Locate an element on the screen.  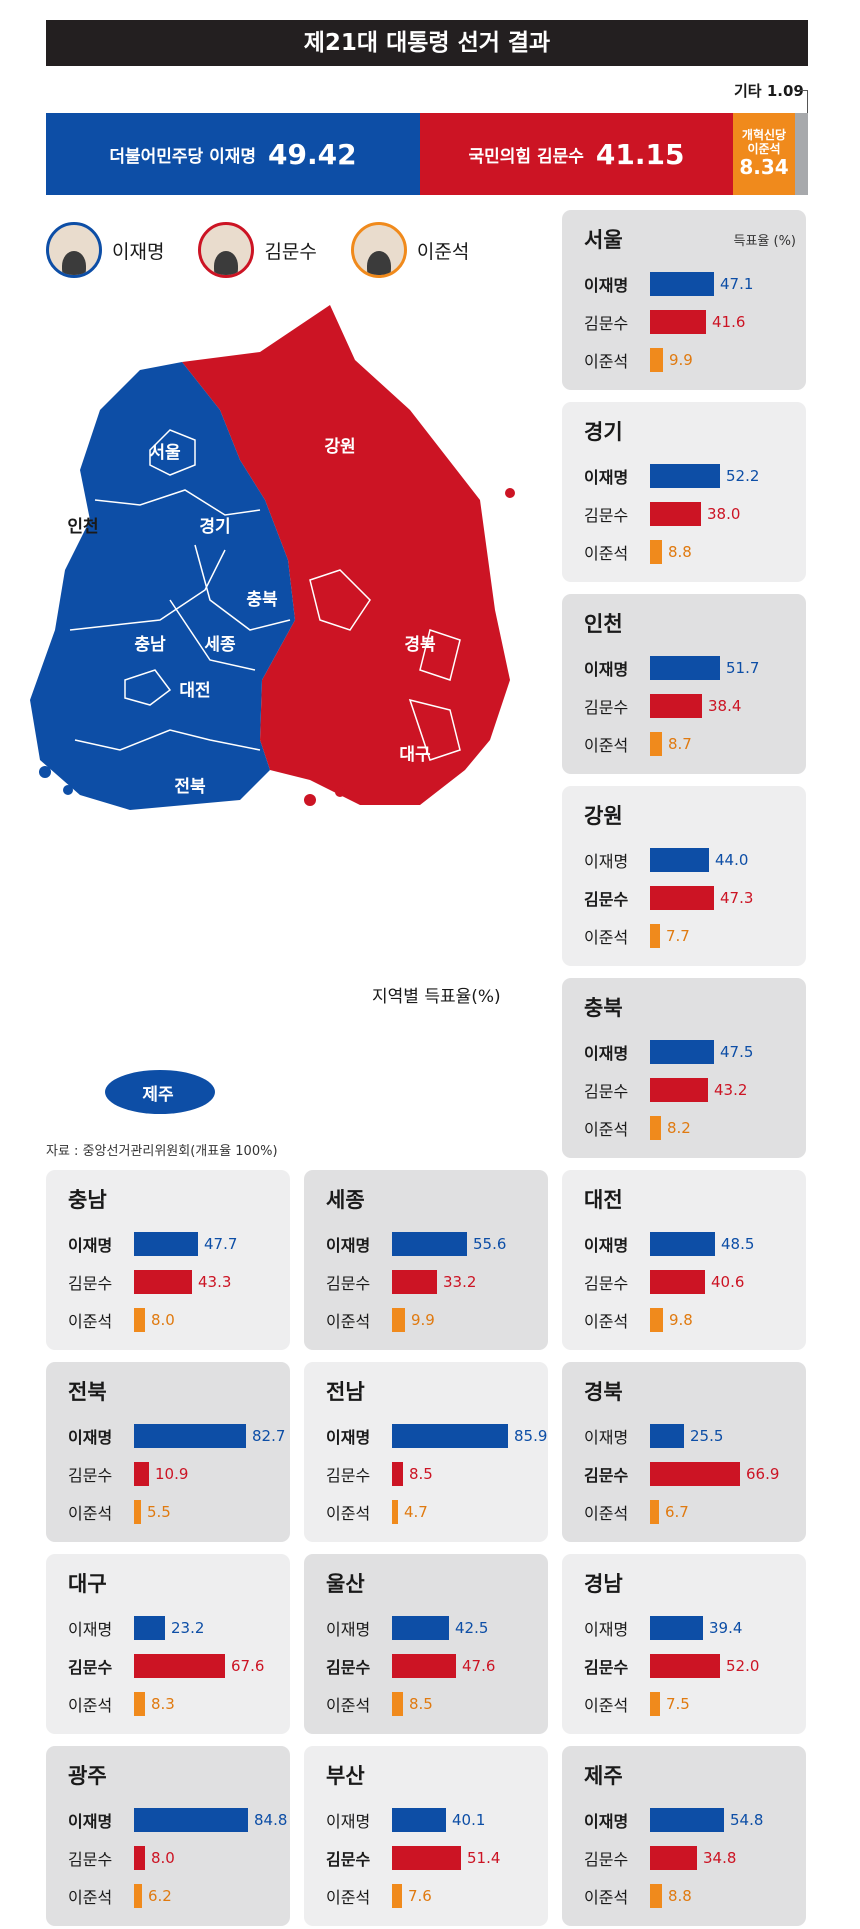
map-label-gwangju: 광주 is located at coordinates (160, 880).